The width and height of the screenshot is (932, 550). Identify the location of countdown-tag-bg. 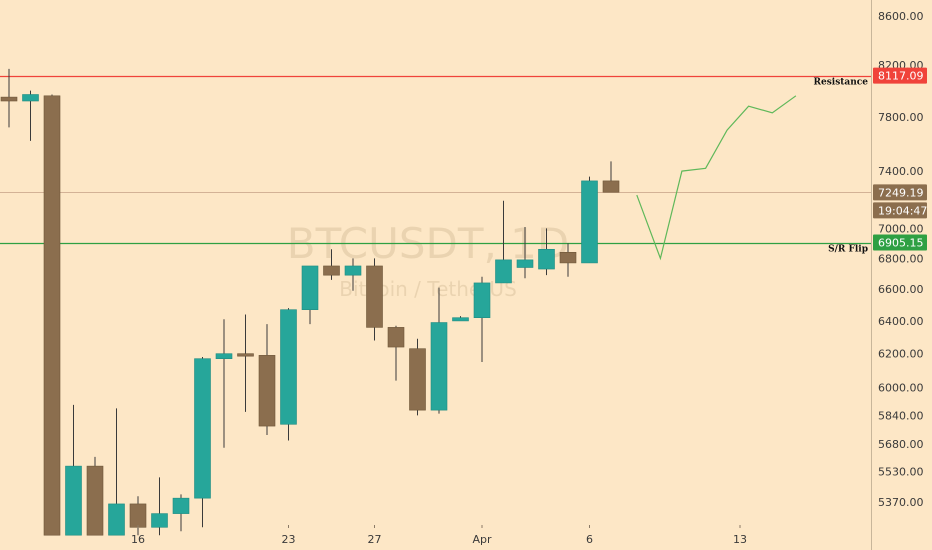
(900, 210).